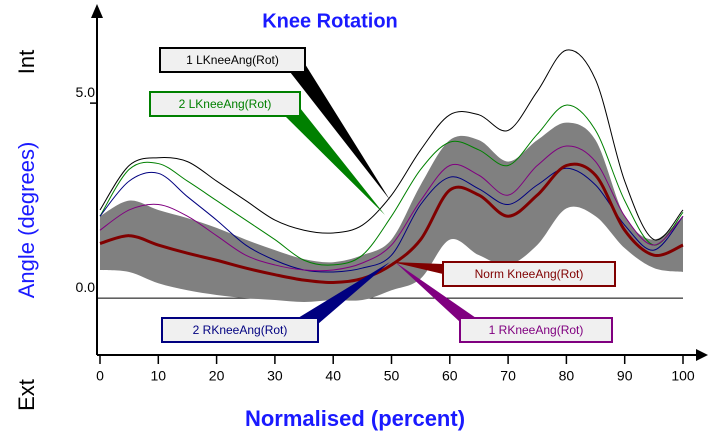  I want to click on x-tick-label: 20, so click(217, 376).